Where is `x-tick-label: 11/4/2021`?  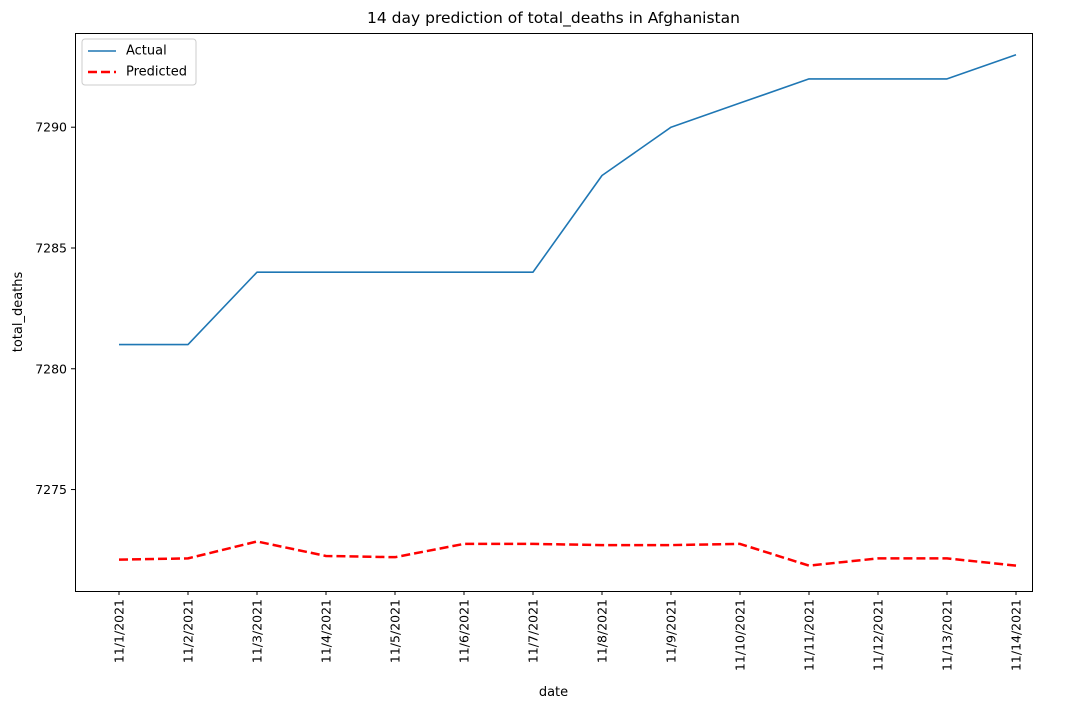 x-tick-label: 11/4/2021 is located at coordinates (326, 631).